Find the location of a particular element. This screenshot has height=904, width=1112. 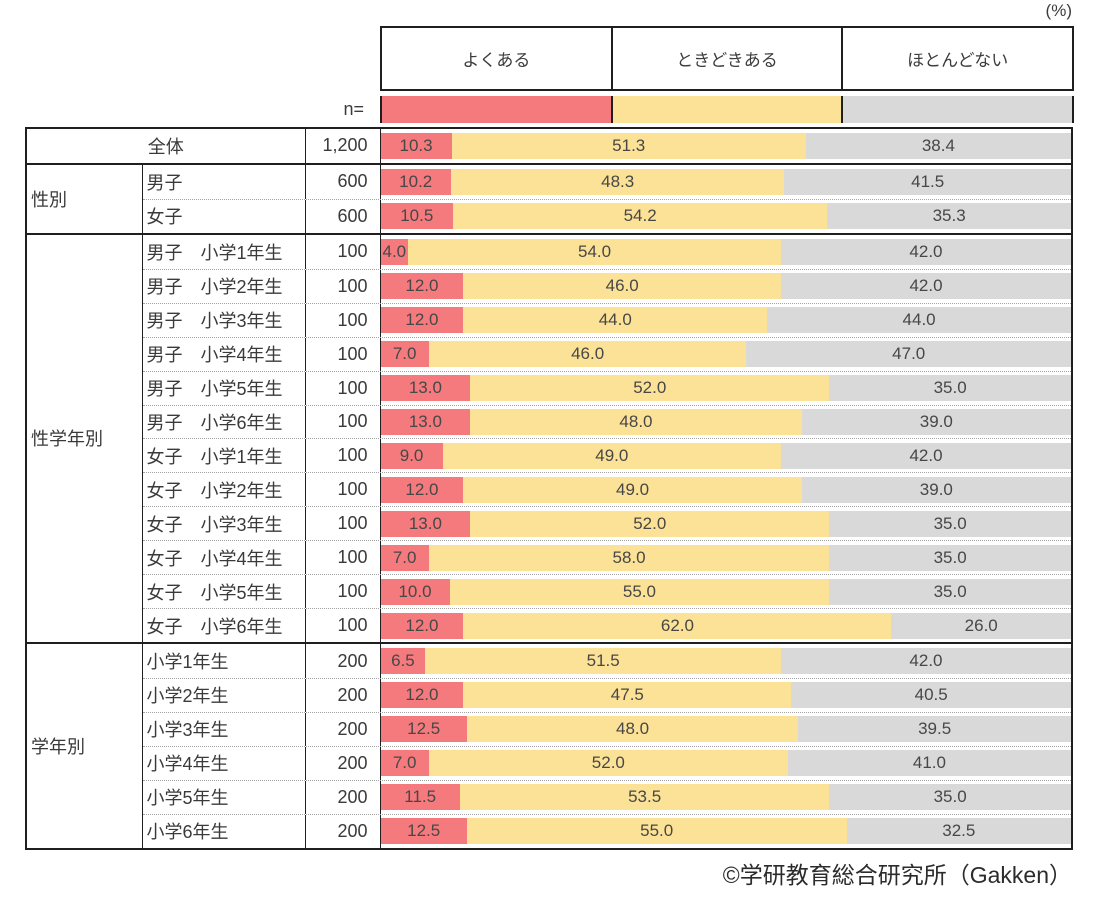

bar-segment-often: 6.5 is located at coordinates (403, 661).